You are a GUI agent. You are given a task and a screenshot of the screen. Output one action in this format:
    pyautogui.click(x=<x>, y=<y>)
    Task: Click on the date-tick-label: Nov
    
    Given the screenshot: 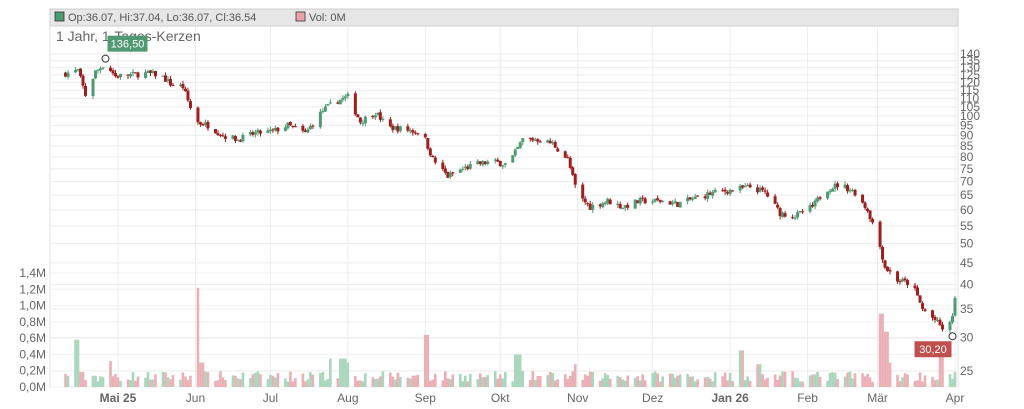 What is the action you would take?
    pyautogui.click(x=577, y=398)
    